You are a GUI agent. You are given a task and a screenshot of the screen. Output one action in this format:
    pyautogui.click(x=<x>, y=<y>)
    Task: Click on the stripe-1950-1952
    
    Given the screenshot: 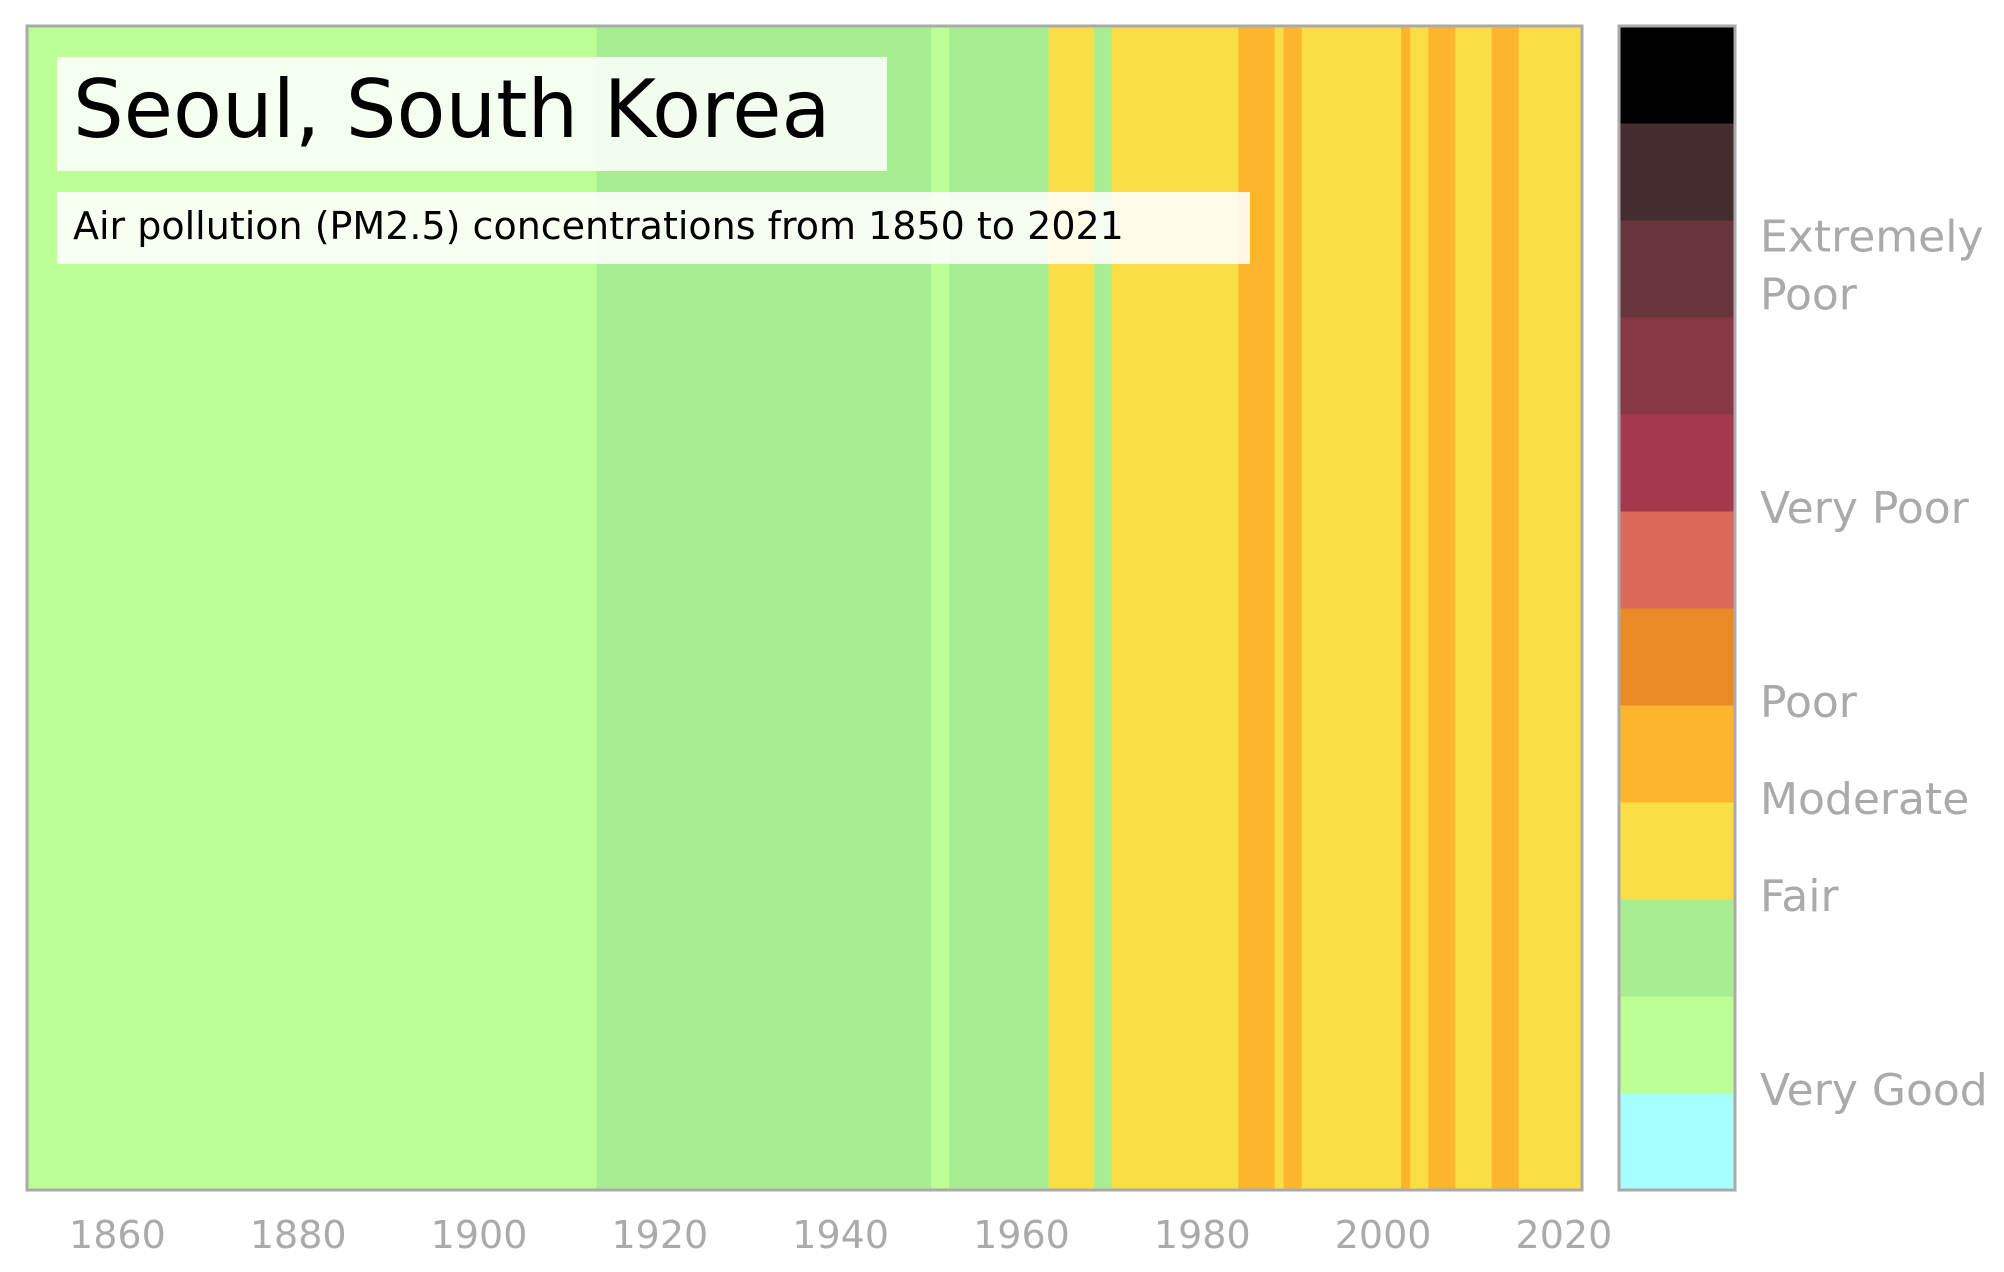 What is the action you would take?
    pyautogui.click(x=940, y=608)
    